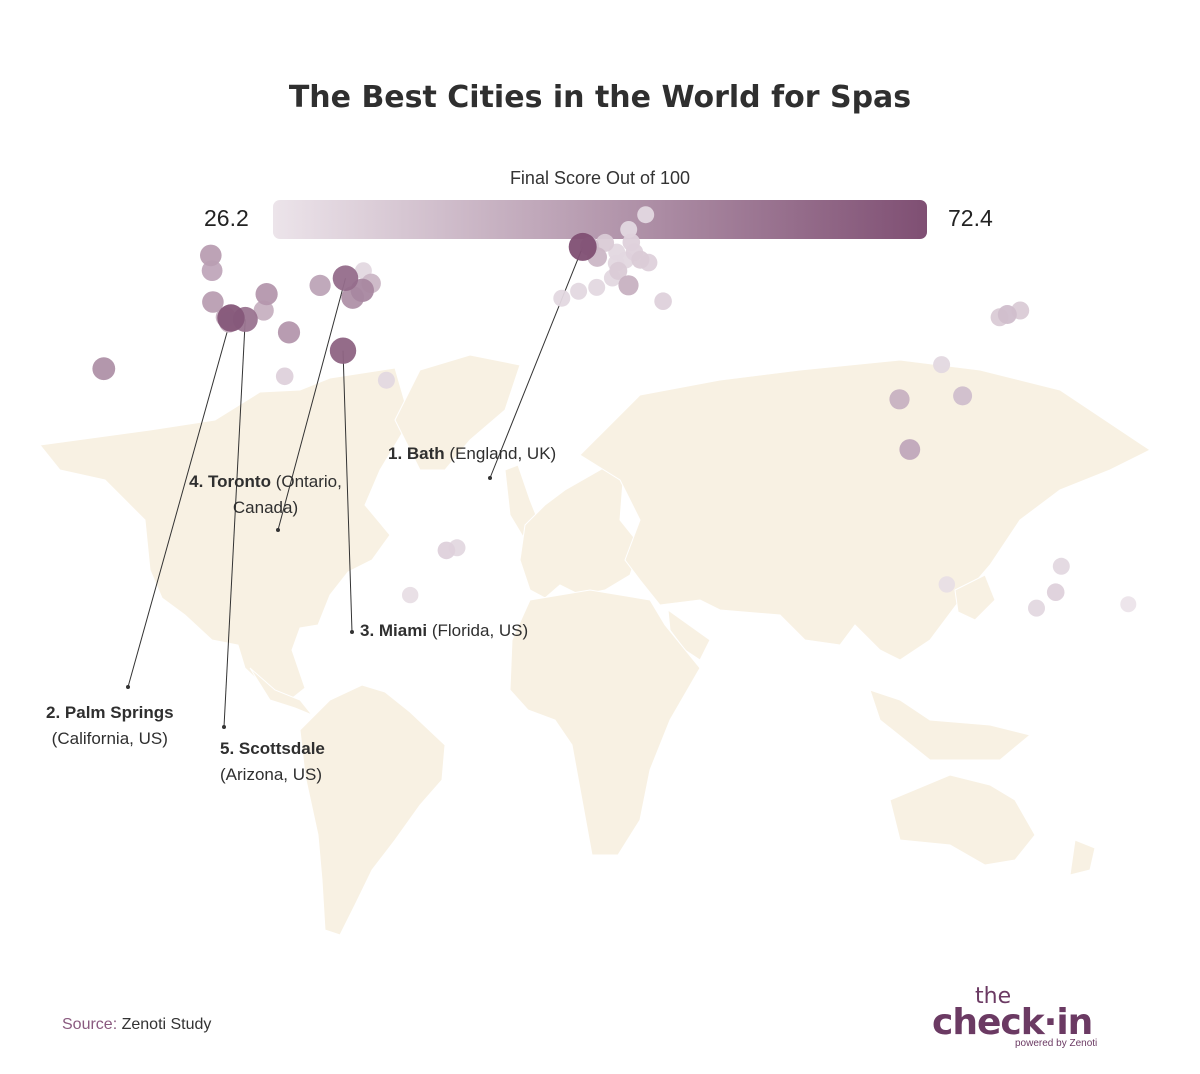 Image resolution: width=1200 pixels, height=1074 pixels. Describe the element at coordinates (1012, 1022) in the screenshot. I see `logo-wordmark: check·in` at that location.